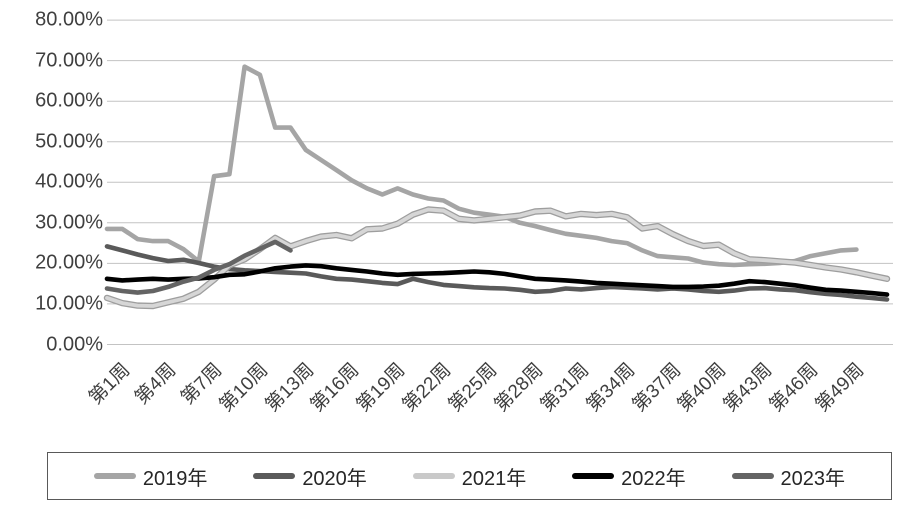  What do you see at coordinates (69, 303) in the screenshot?
I see `y-tick-label: 10.00%` at bounding box center [69, 303].